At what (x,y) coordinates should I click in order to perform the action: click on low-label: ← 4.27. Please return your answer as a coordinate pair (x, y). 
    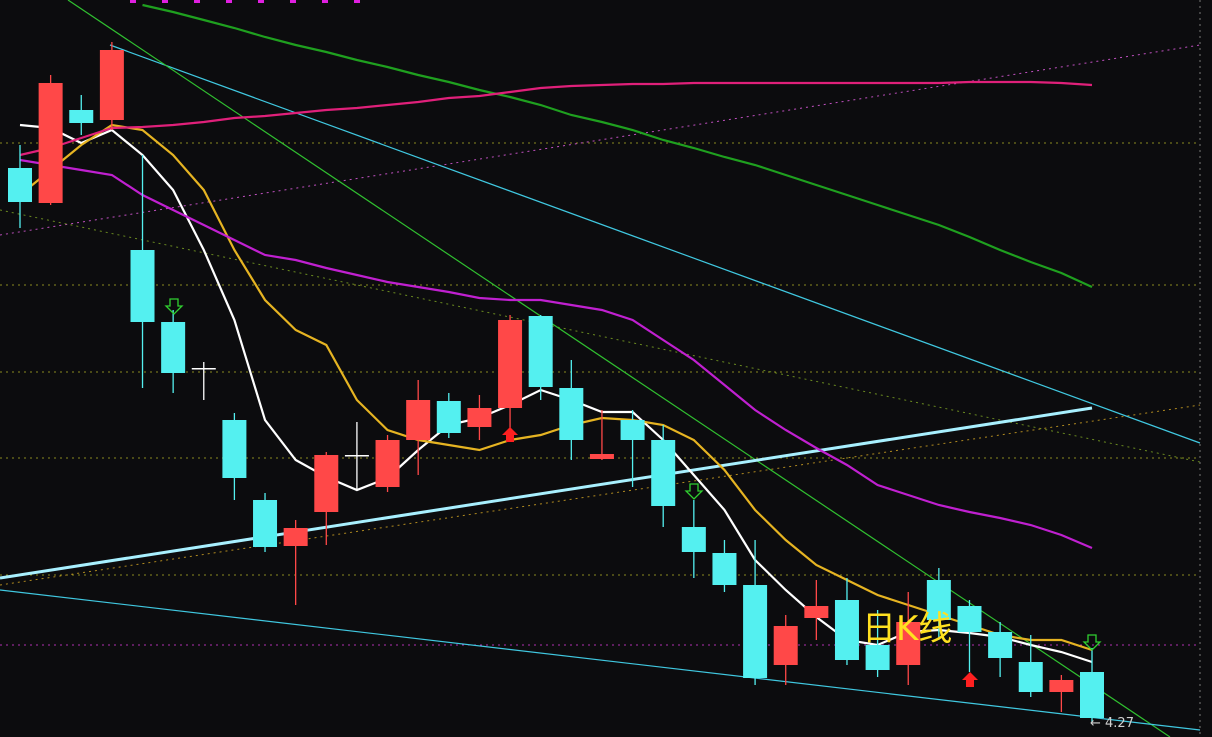
    Looking at the image, I should click on (1112, 723).